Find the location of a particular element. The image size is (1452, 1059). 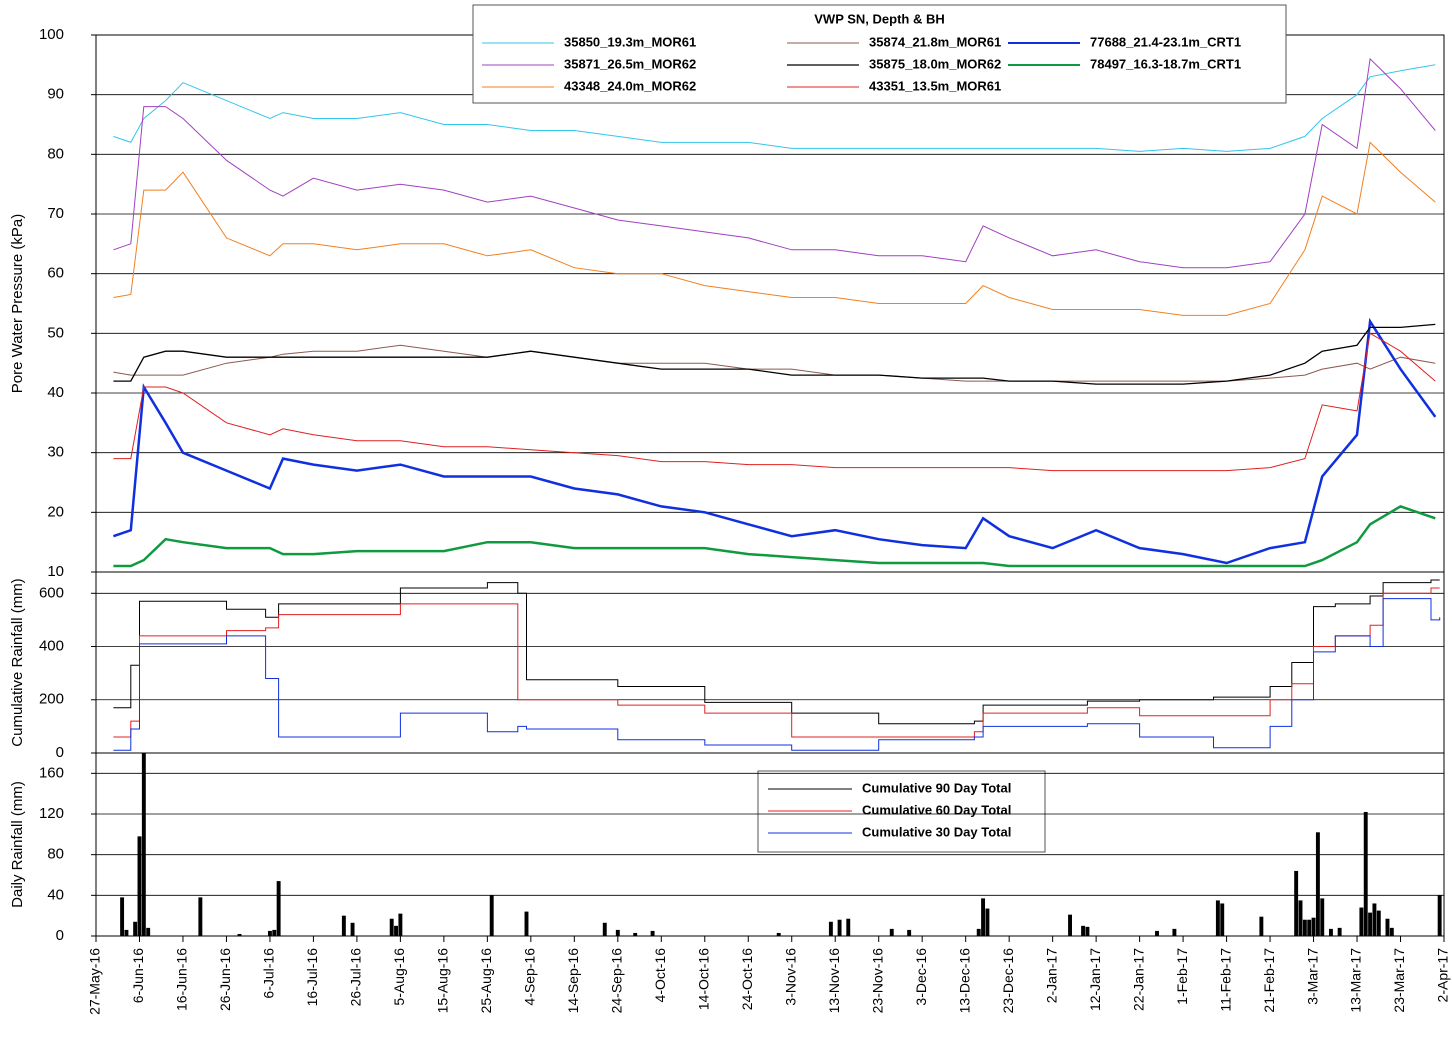

x-tick-label: 12-Jan-17 is located at coordinates (1095, 979).